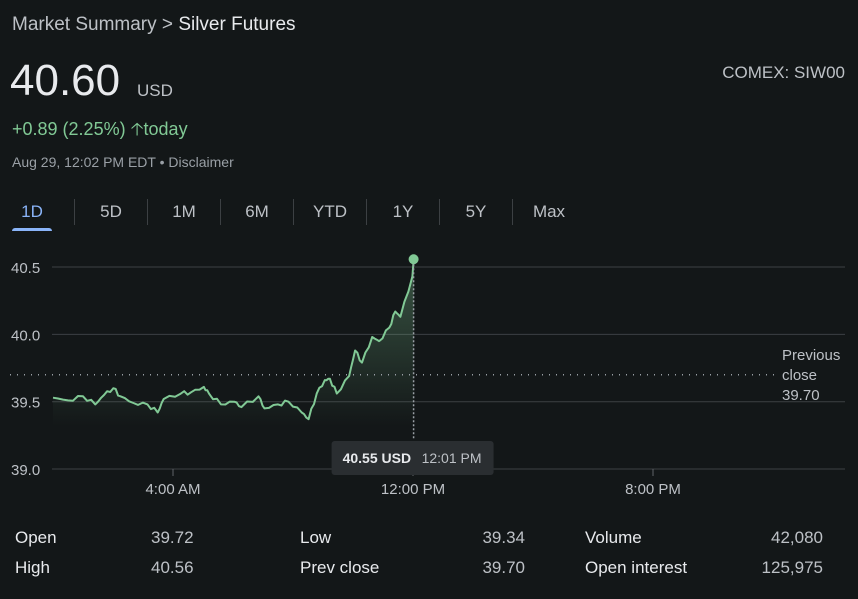 The image size is (858, 599). What do you see at coordinates (452, 458) in the screenshot?
I see `tooltip-time: 12:01 PM` at bounding box center [452, 458].